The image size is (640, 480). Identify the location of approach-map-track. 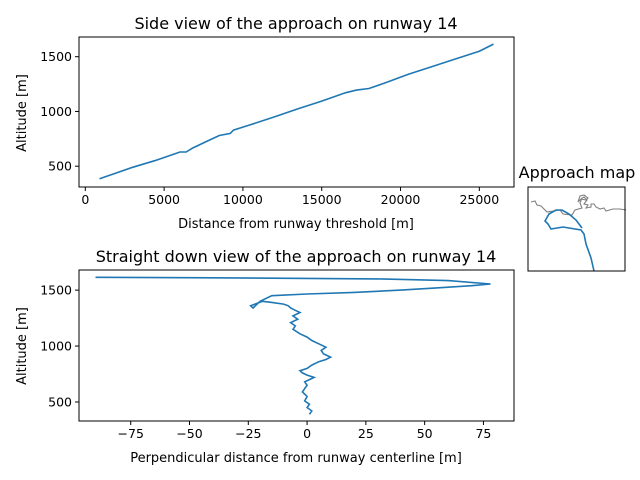
(569, 240).